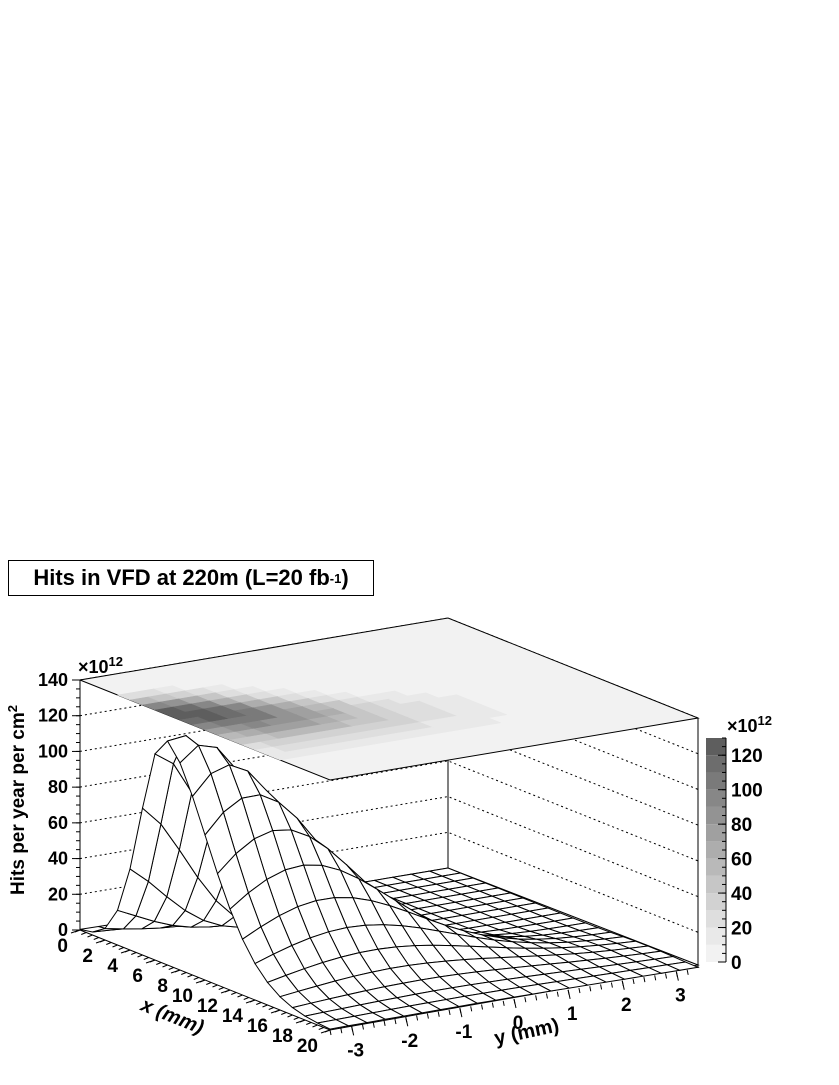 The image size is (839, 1085). I want to click on y-tick-label-2: 2, so click(626, 1005).